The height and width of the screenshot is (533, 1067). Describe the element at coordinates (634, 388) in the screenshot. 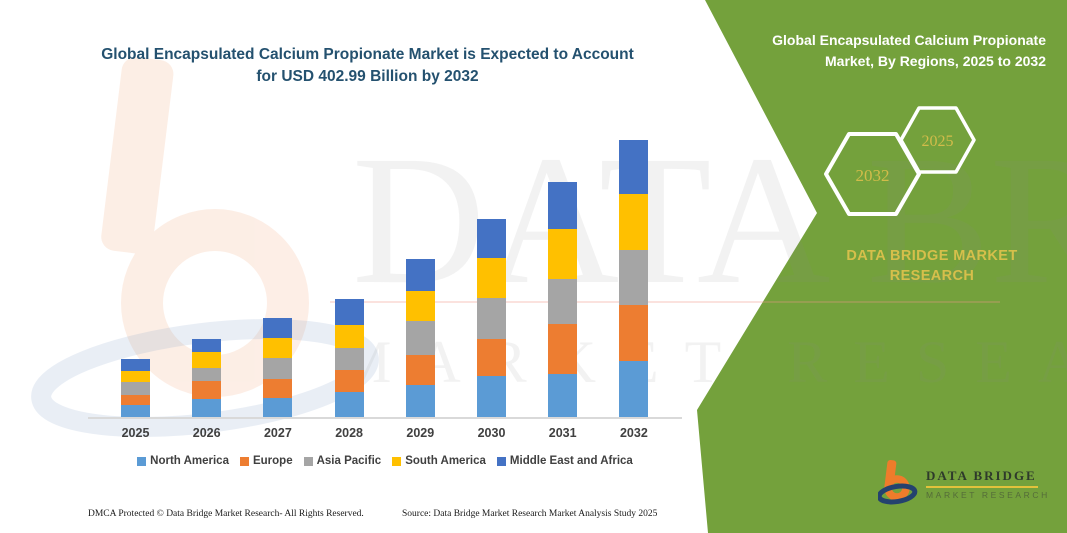

I see `bar-segment-north-america-2032` at that location.